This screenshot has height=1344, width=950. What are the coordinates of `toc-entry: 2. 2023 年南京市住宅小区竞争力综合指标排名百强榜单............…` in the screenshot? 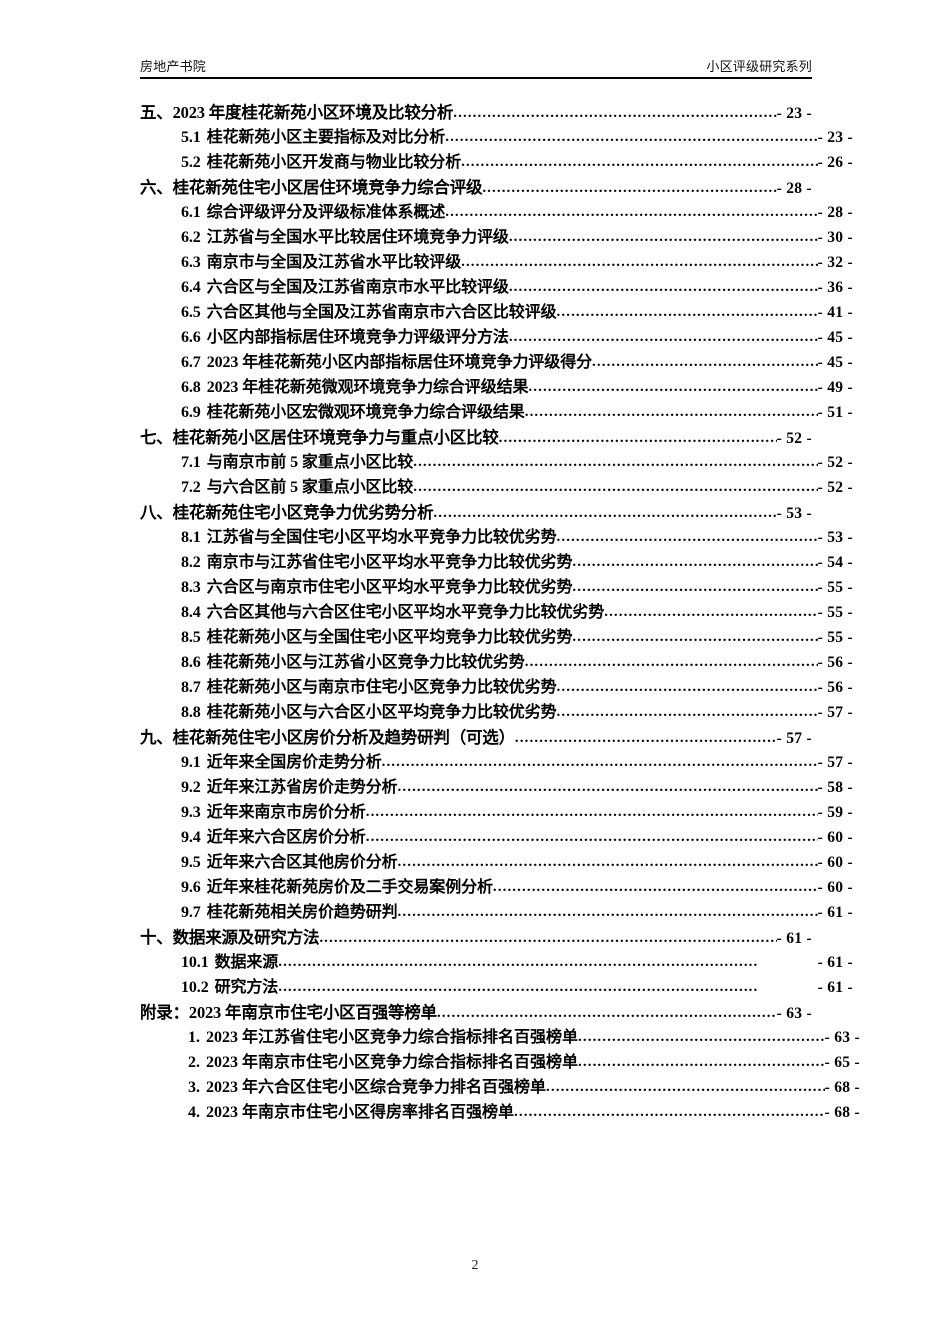 It's located at (524, 1062).